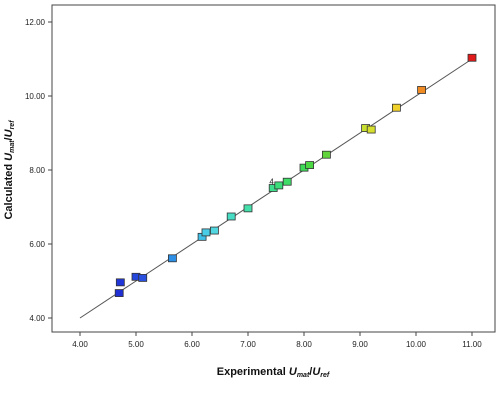 The image size is (500, 418). I want to click on y-axis-title-var: U, so click(9, 156).